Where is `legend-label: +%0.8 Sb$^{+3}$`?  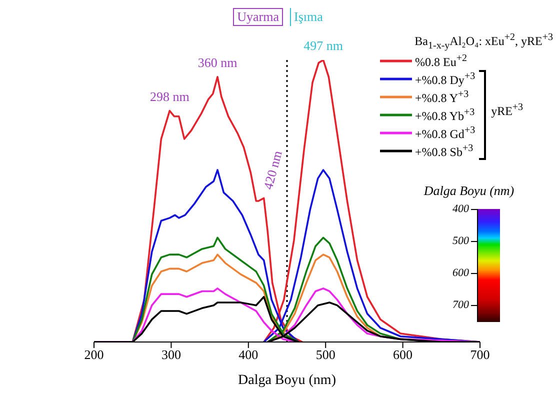
legend-label: +%0.8 Sb$^{+3}$ is located at coordinates (444, 151).